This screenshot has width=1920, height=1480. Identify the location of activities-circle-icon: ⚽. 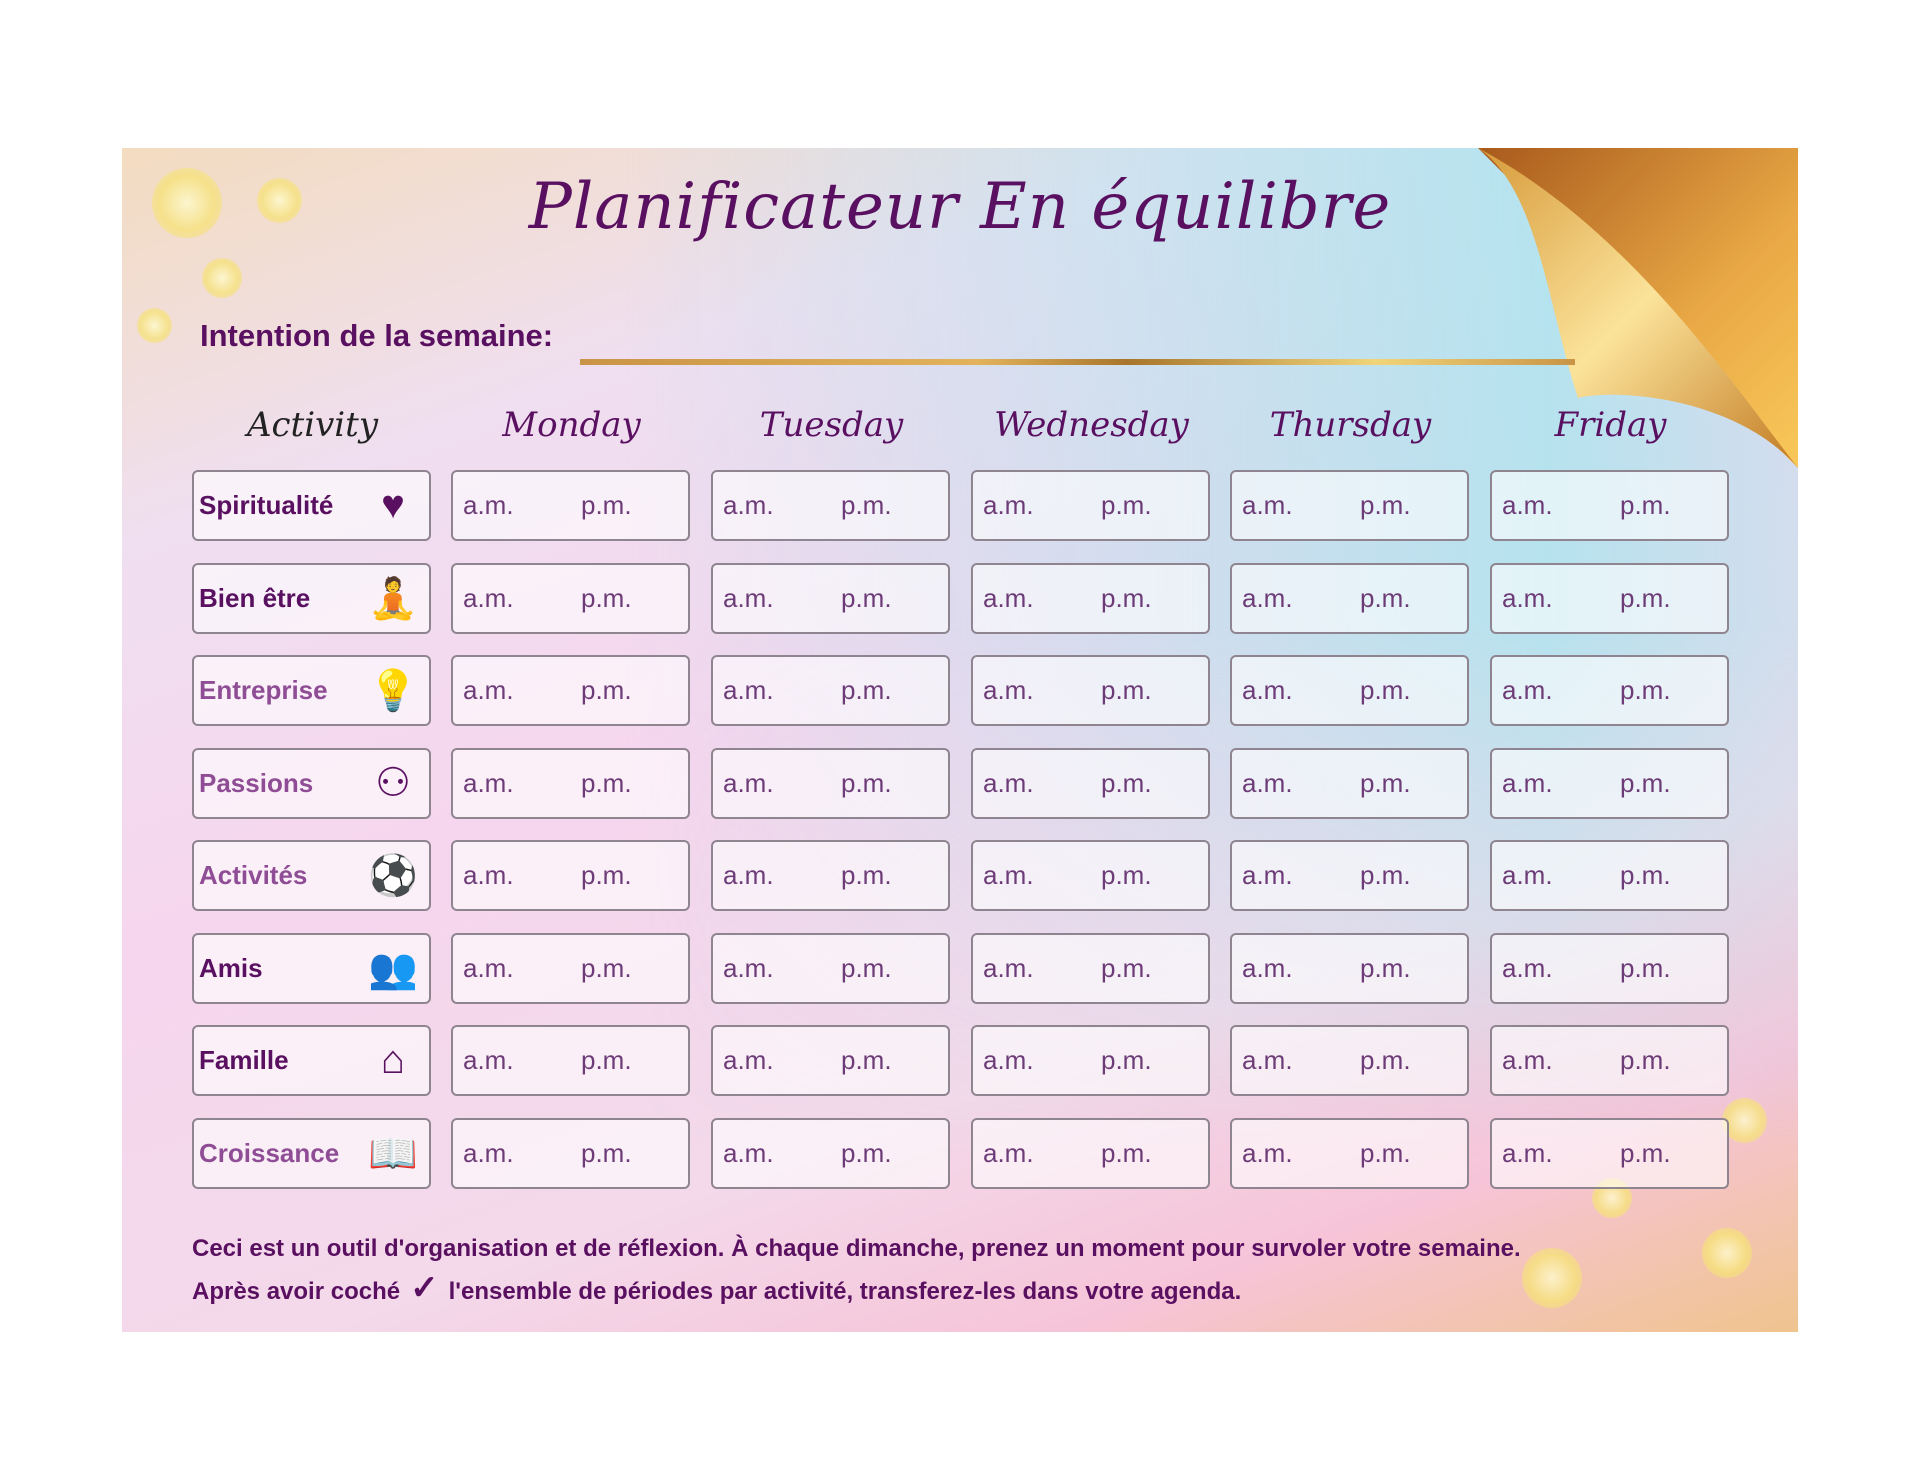
(393, 876).